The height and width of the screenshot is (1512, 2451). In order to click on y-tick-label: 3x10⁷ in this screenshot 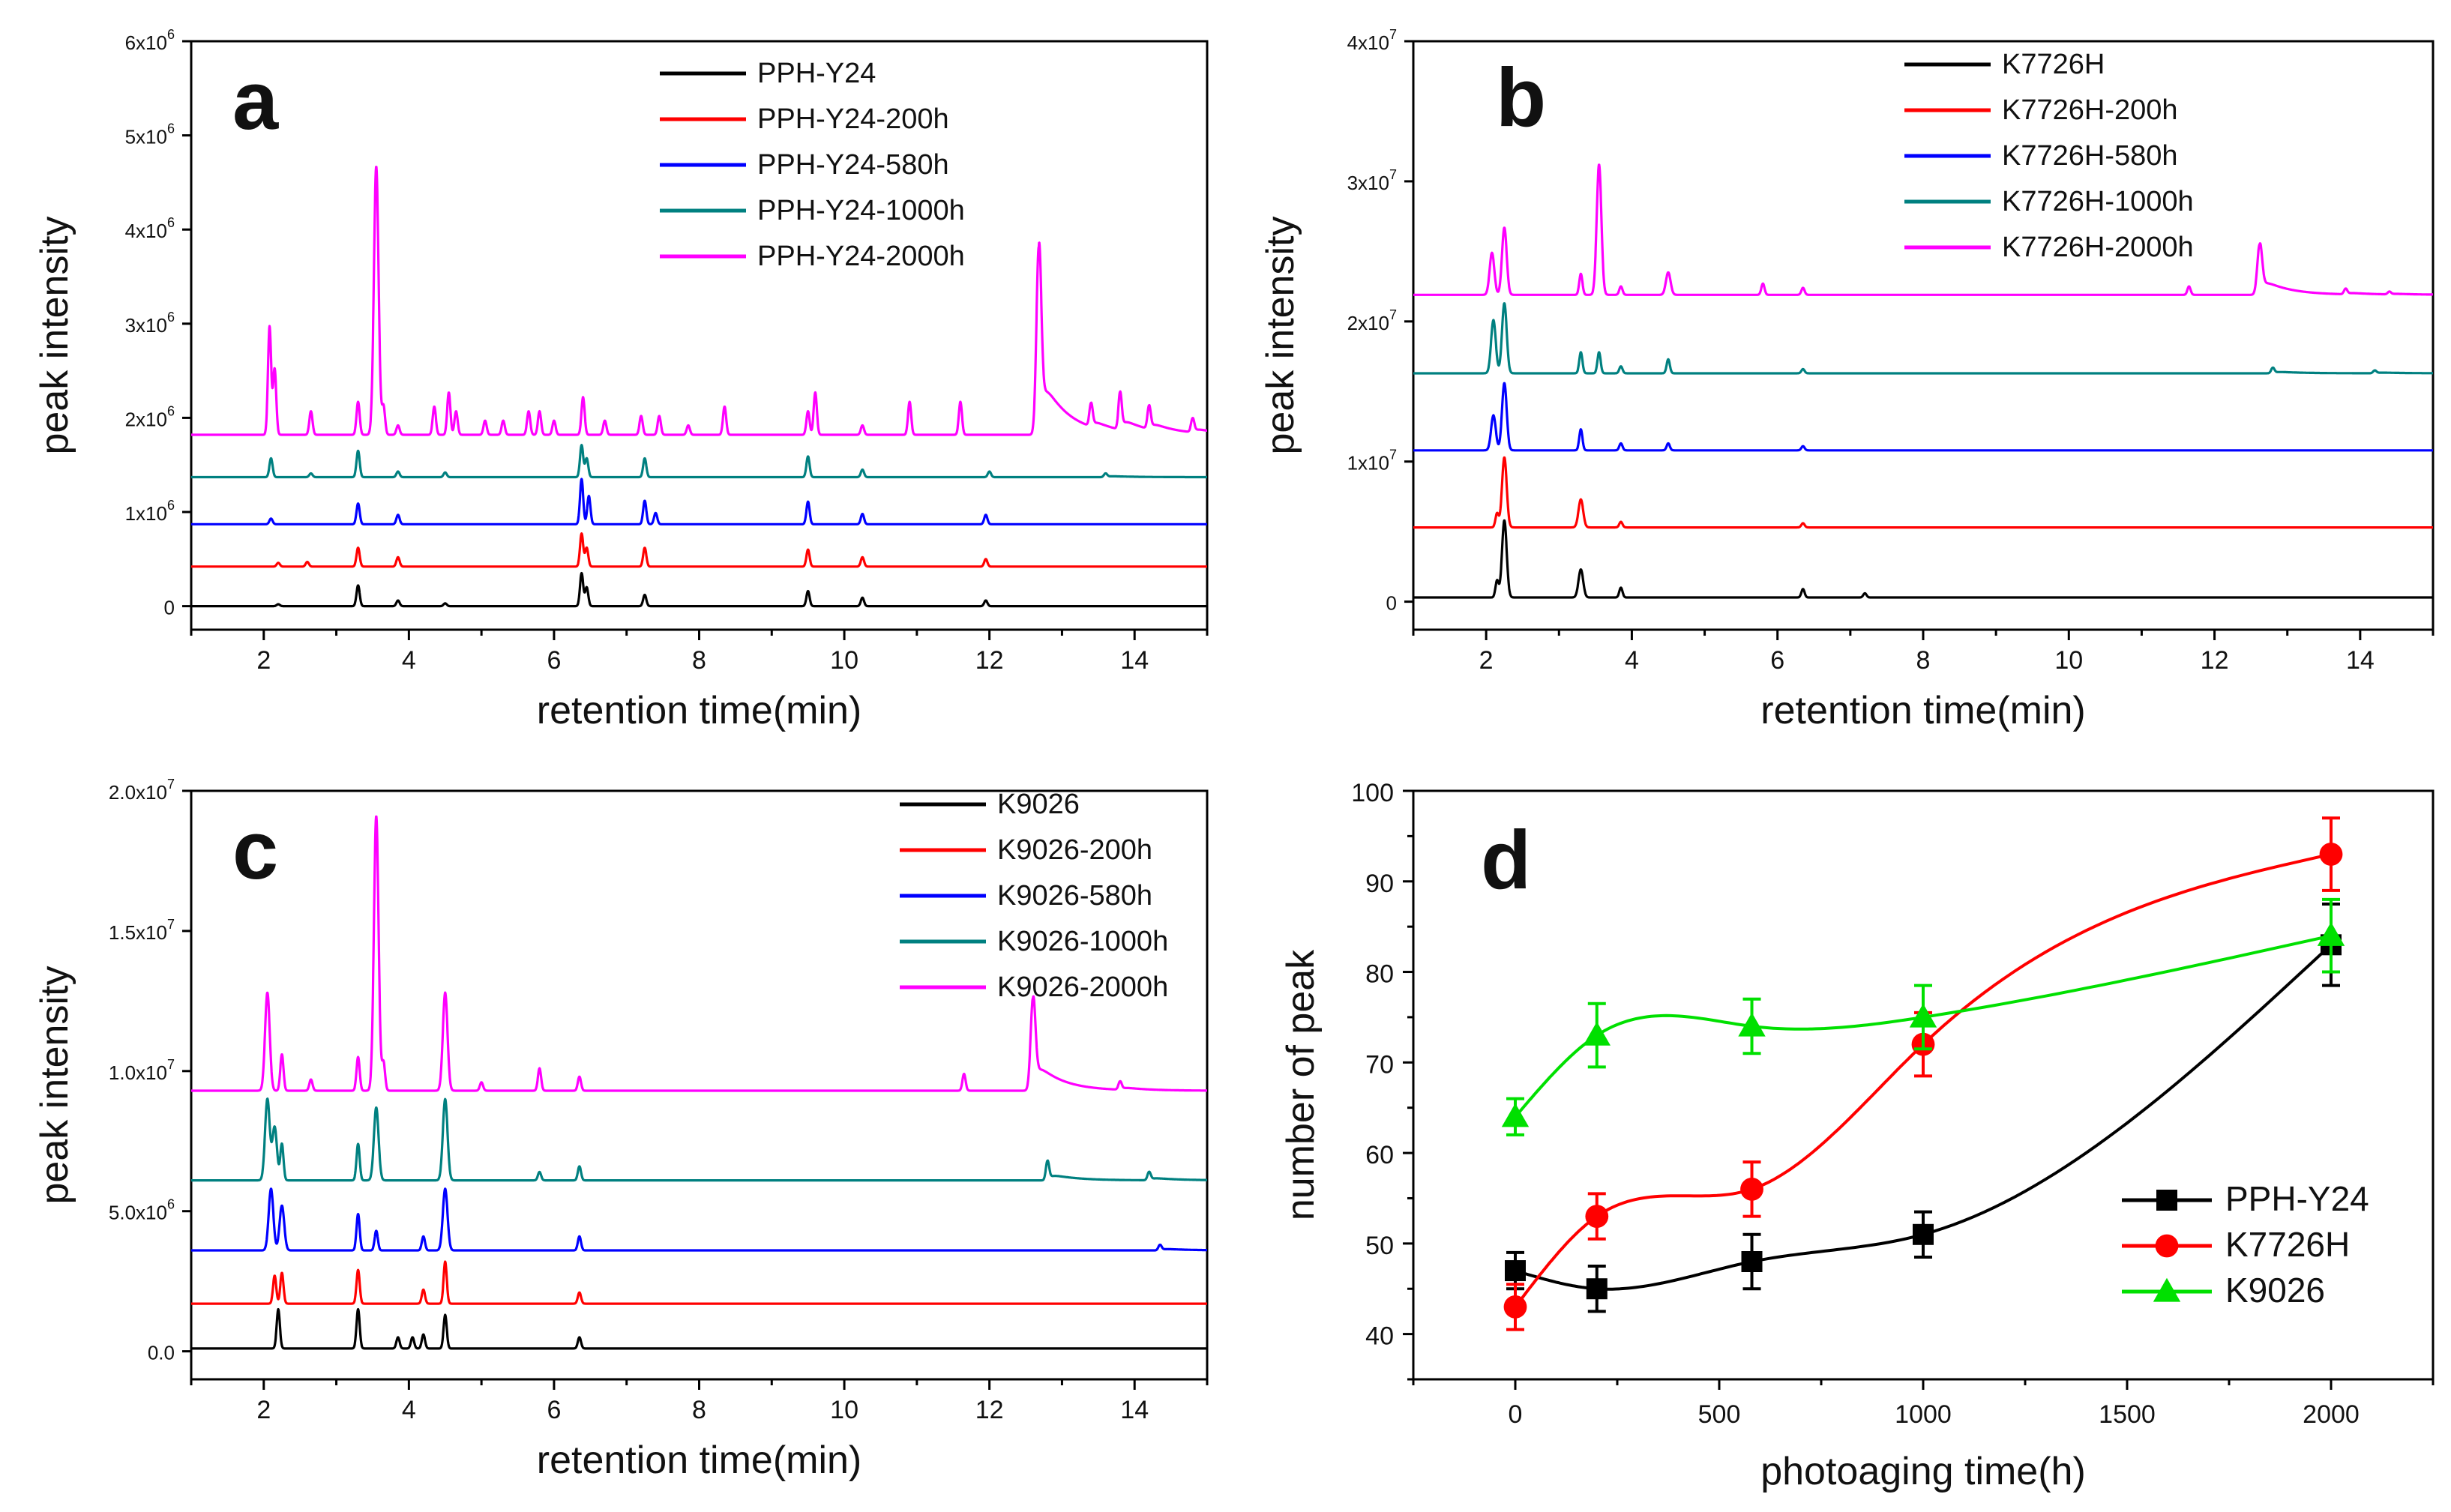, I will do `click(1372, 180)`.